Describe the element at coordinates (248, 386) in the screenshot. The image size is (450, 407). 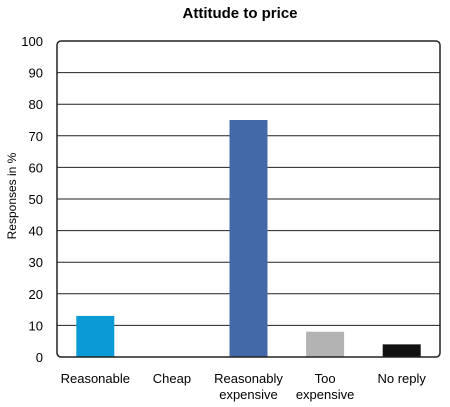
I see `x-tick-label: Reasonably expensive` at that location.